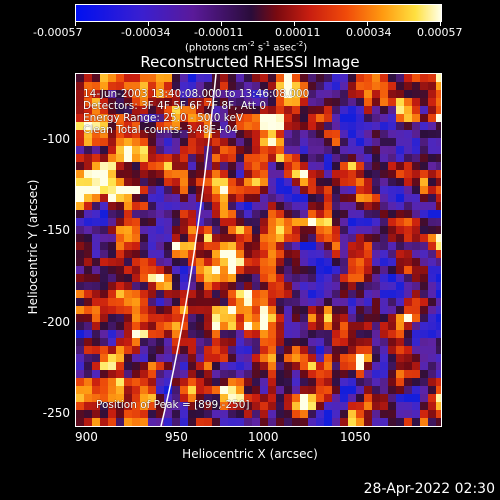 Image resolution: width=500 pixels, height=500 pixels. What do you see at coordinates (58, 32) in the screenshot?
I see `colorbar-label: -0.00057` at bounding box center [58, 32].